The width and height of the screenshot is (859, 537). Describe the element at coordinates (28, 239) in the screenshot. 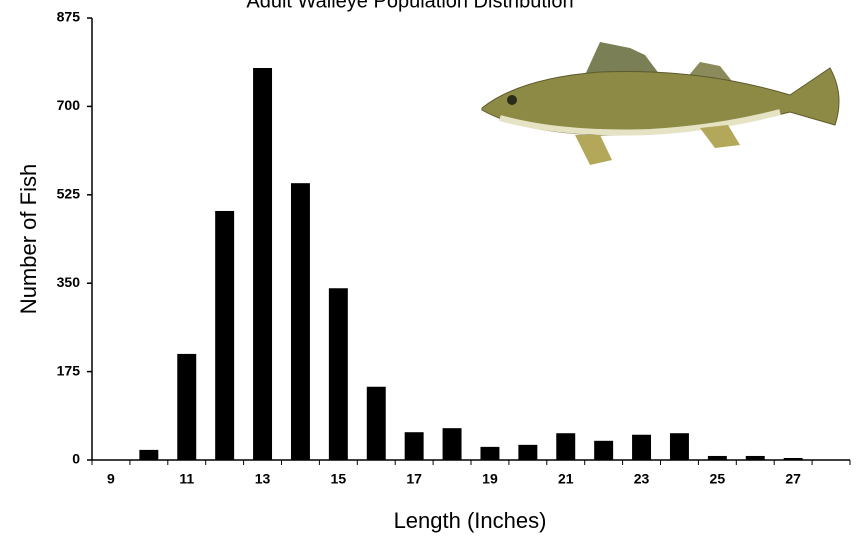

I see `y-axis-title: Number of Fish` at that location.